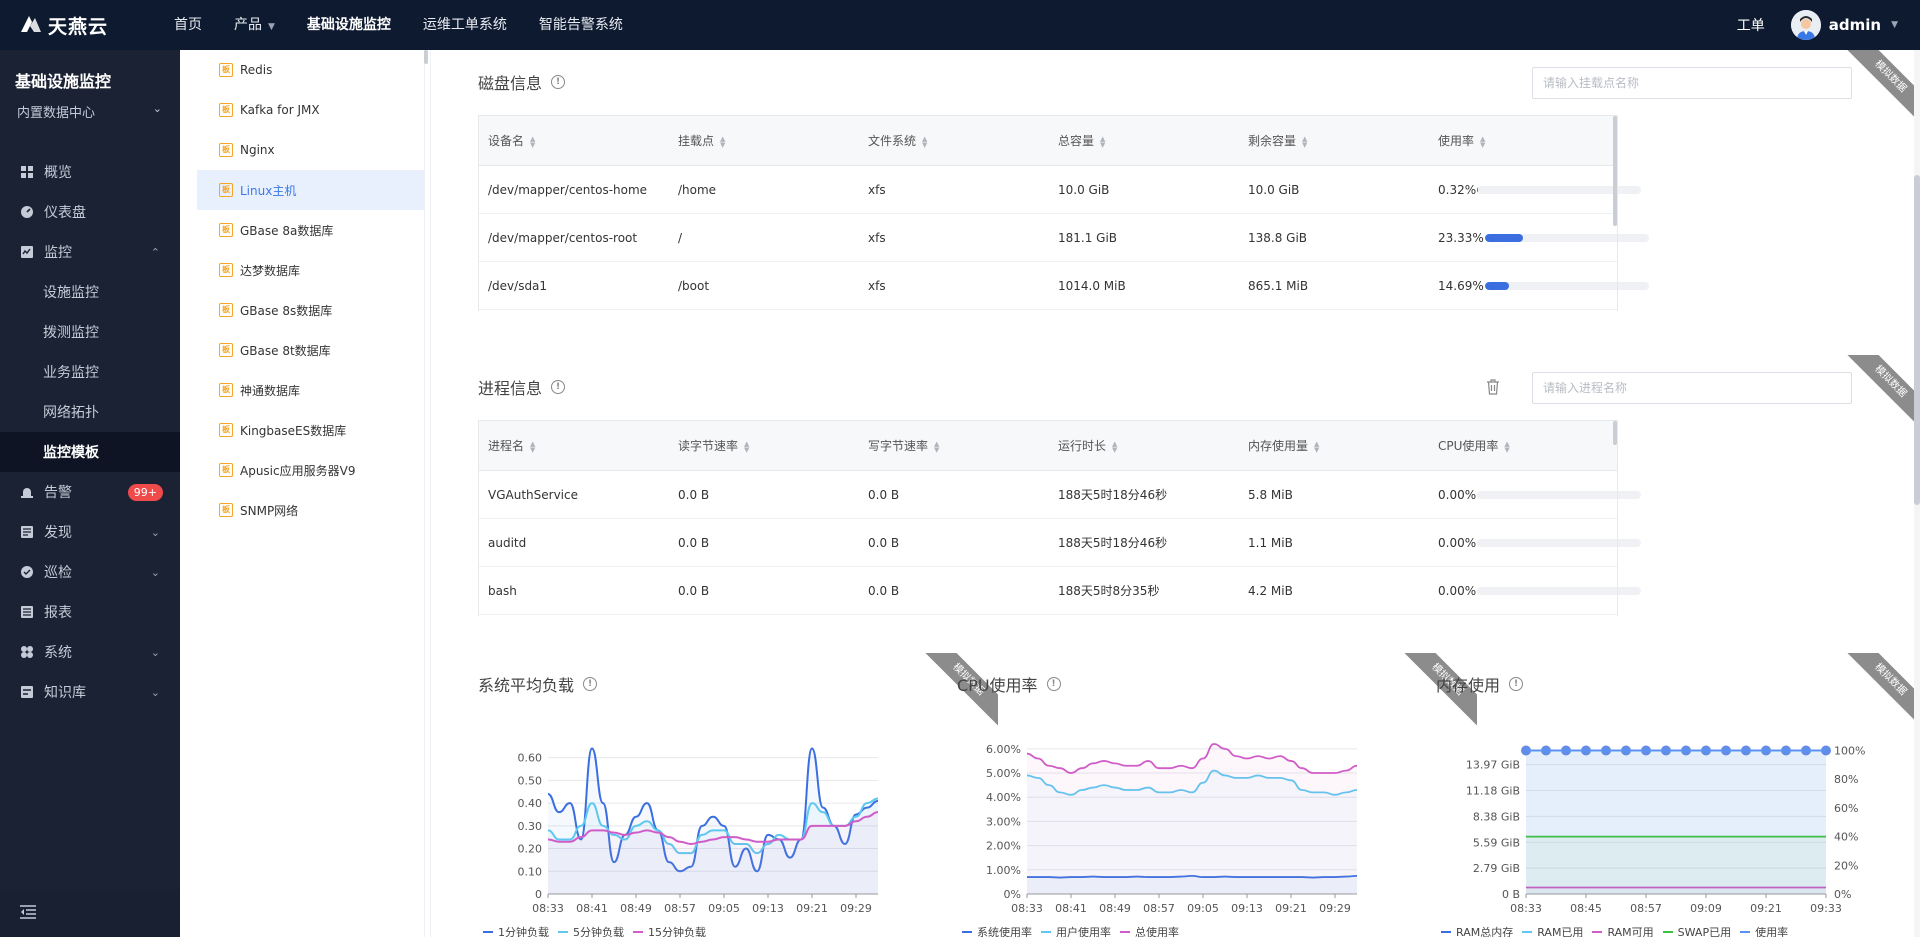 Image resolution: width=1920 pixels, height=937 pixels. I want to click on column-header: 文件系统 ▲ ▼, so click(953, 140).